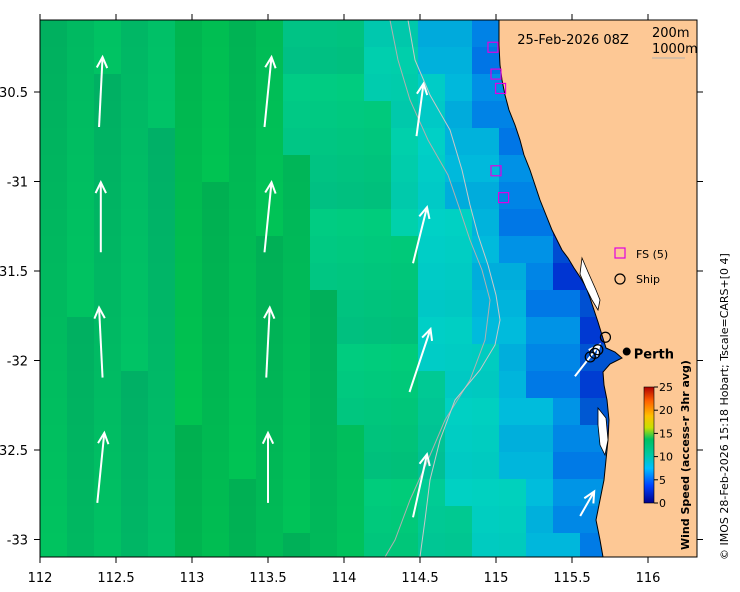 Image resolution: width=740 pixels, height=592 pixels. I want to click on x-tick-label: 113.5, so click(267, 578).